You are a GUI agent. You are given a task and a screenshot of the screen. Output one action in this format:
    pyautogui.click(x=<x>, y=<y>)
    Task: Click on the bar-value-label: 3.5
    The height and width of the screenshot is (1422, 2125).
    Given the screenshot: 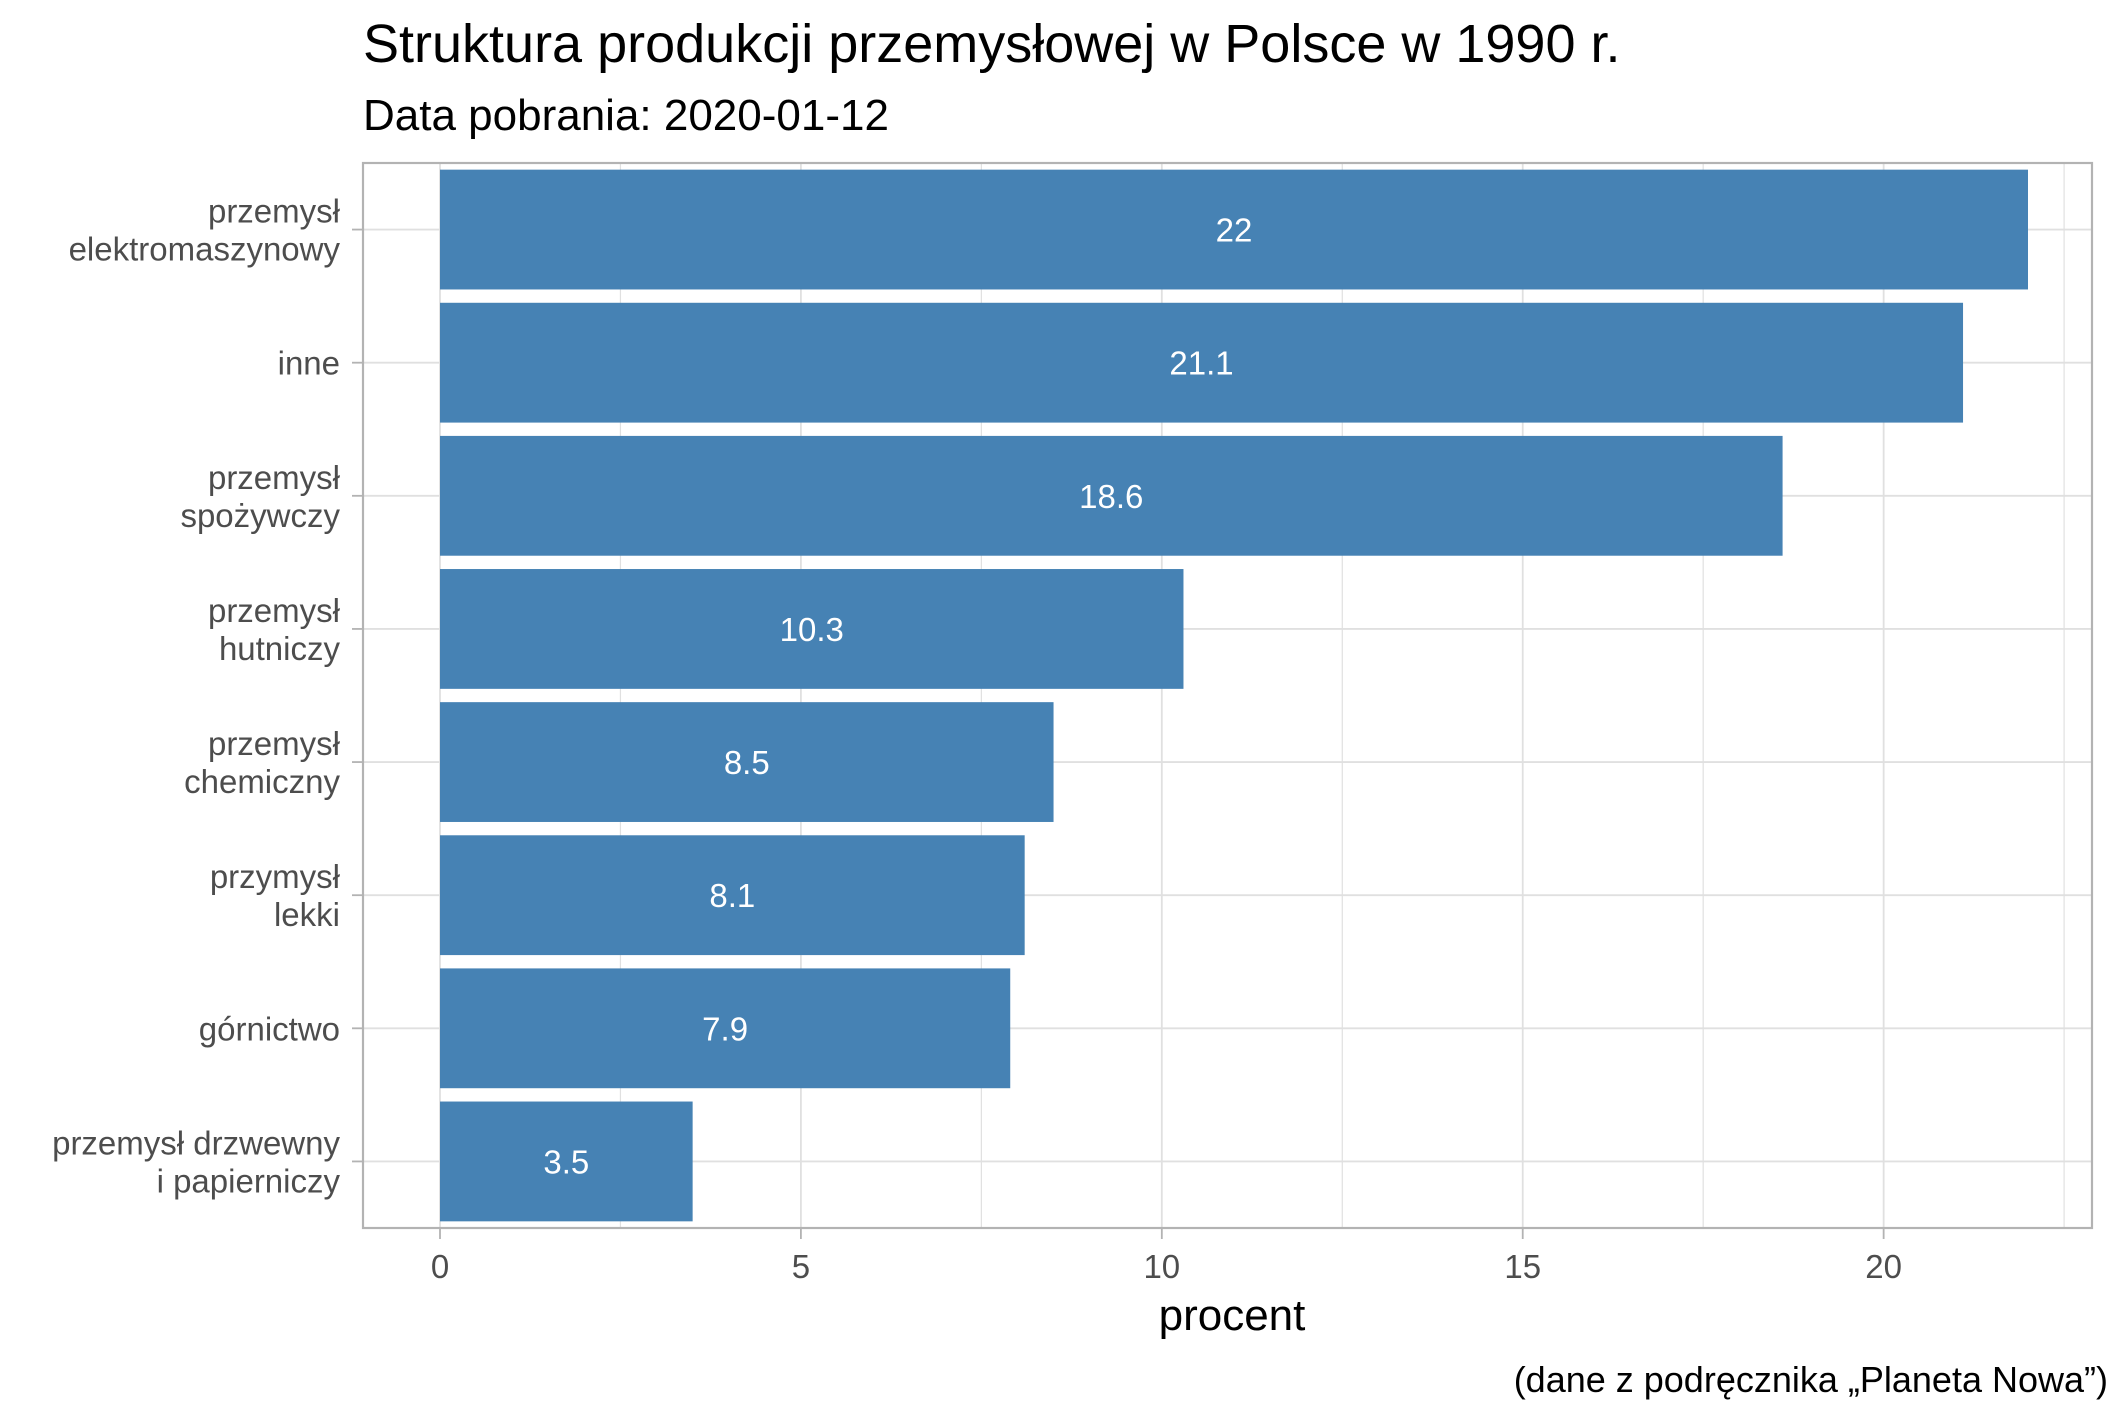 What is the action you would take?
    pyautogui.click(x=566, y=1161)
    